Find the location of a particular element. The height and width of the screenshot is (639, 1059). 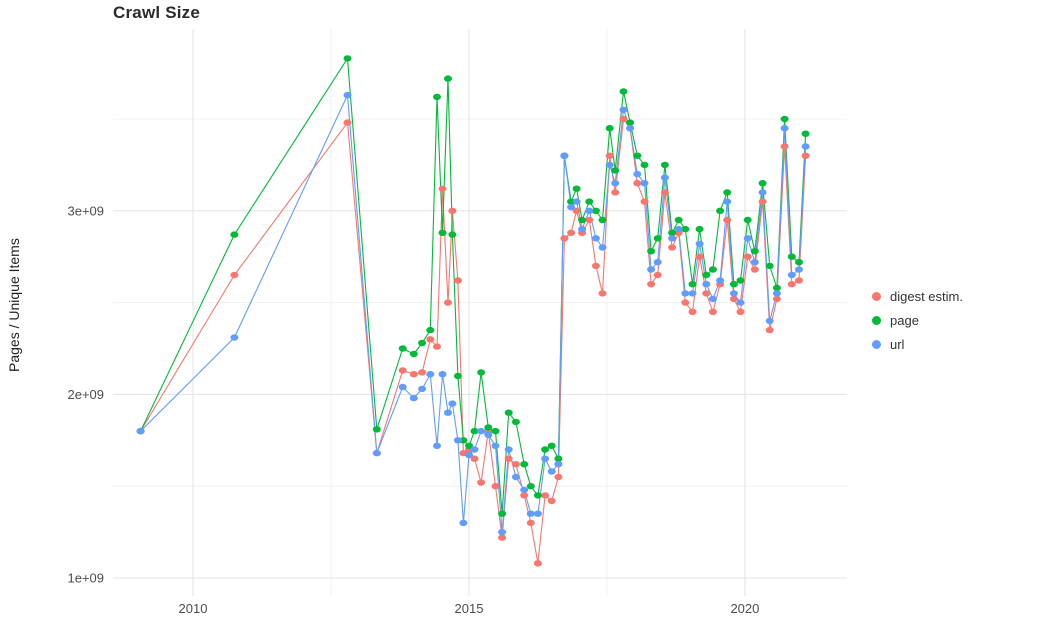

legend-item-page: page is located at coordinates (917, 320).